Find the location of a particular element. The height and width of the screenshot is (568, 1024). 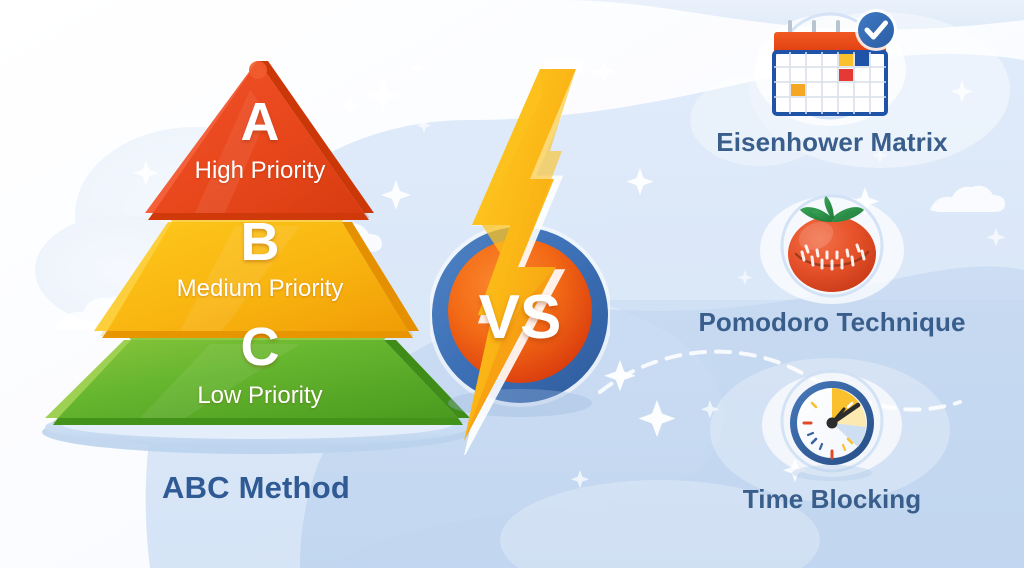

tomato-leaves is located at coordinates (832, 209).